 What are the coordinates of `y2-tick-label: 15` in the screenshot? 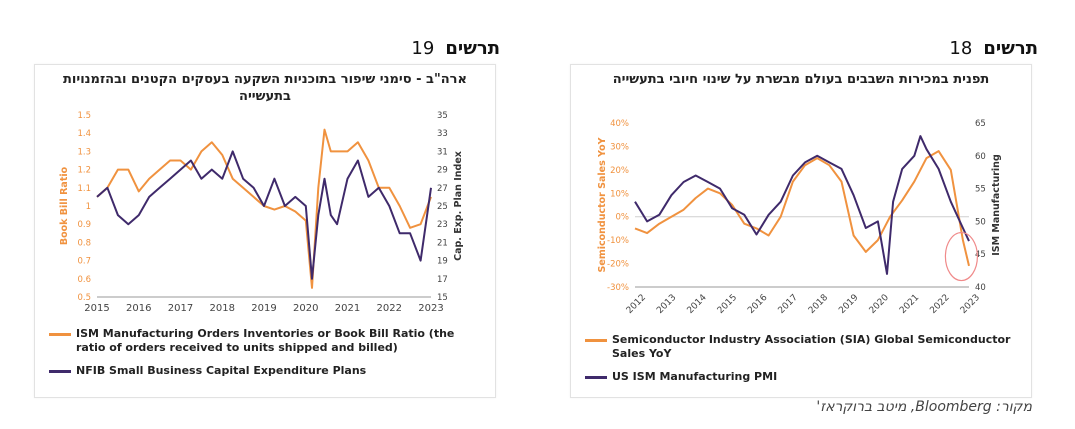 It's located at (442, 298).